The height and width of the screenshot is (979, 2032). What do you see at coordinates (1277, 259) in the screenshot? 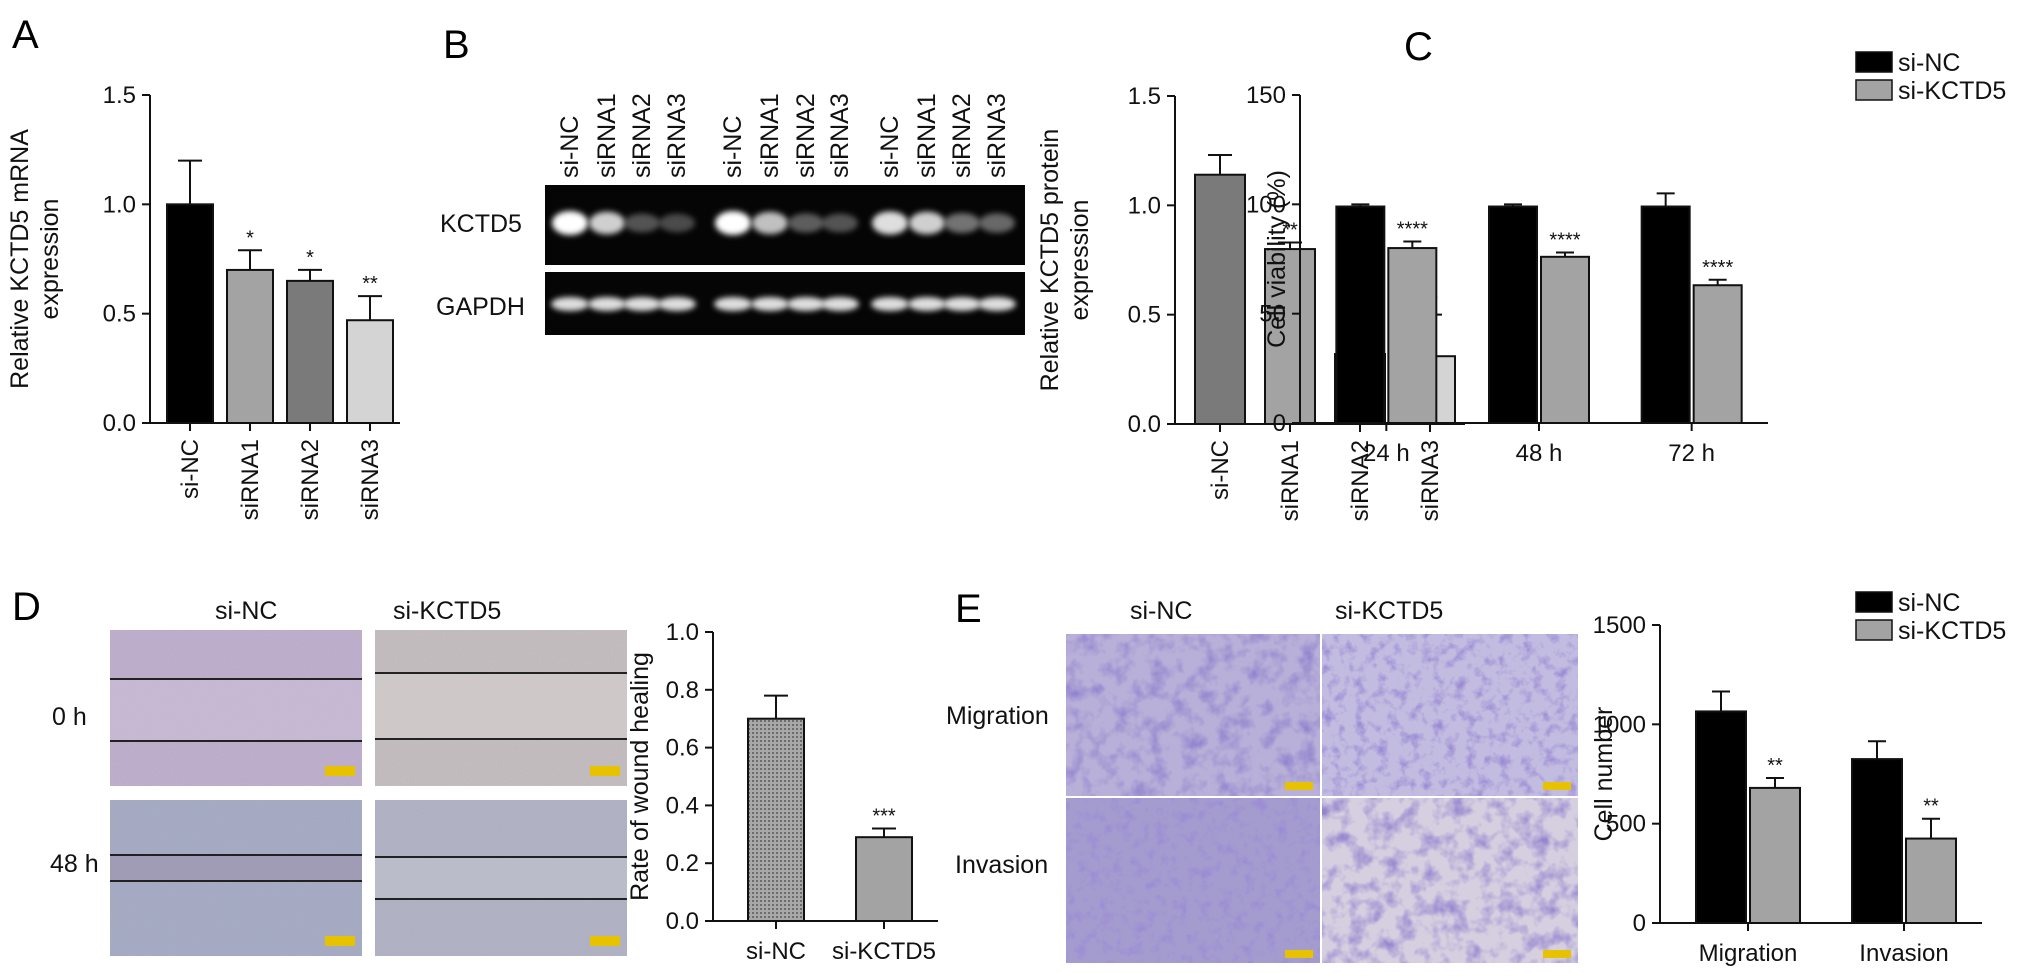
I see `y-axis-title: Cell viability (%)` at bounding box center [1277, 259].